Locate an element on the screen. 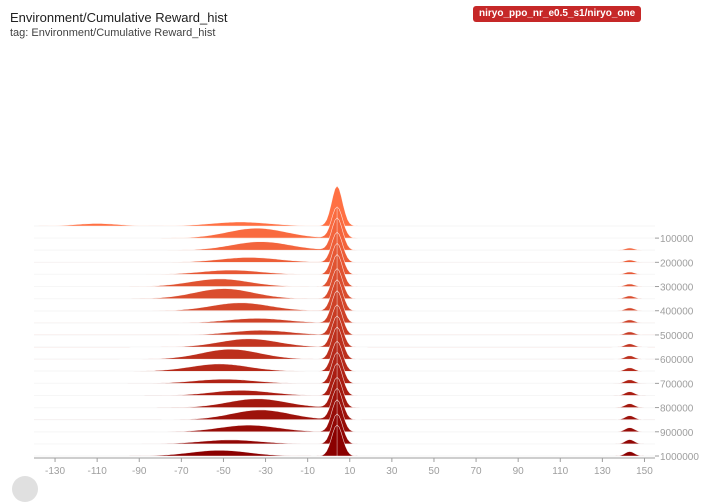 The width and height of the screenshot is (706, 502). run-chip: niryo_ppo_nr_e0.5_s1/niryo_one is located at coordinates (557, 14).